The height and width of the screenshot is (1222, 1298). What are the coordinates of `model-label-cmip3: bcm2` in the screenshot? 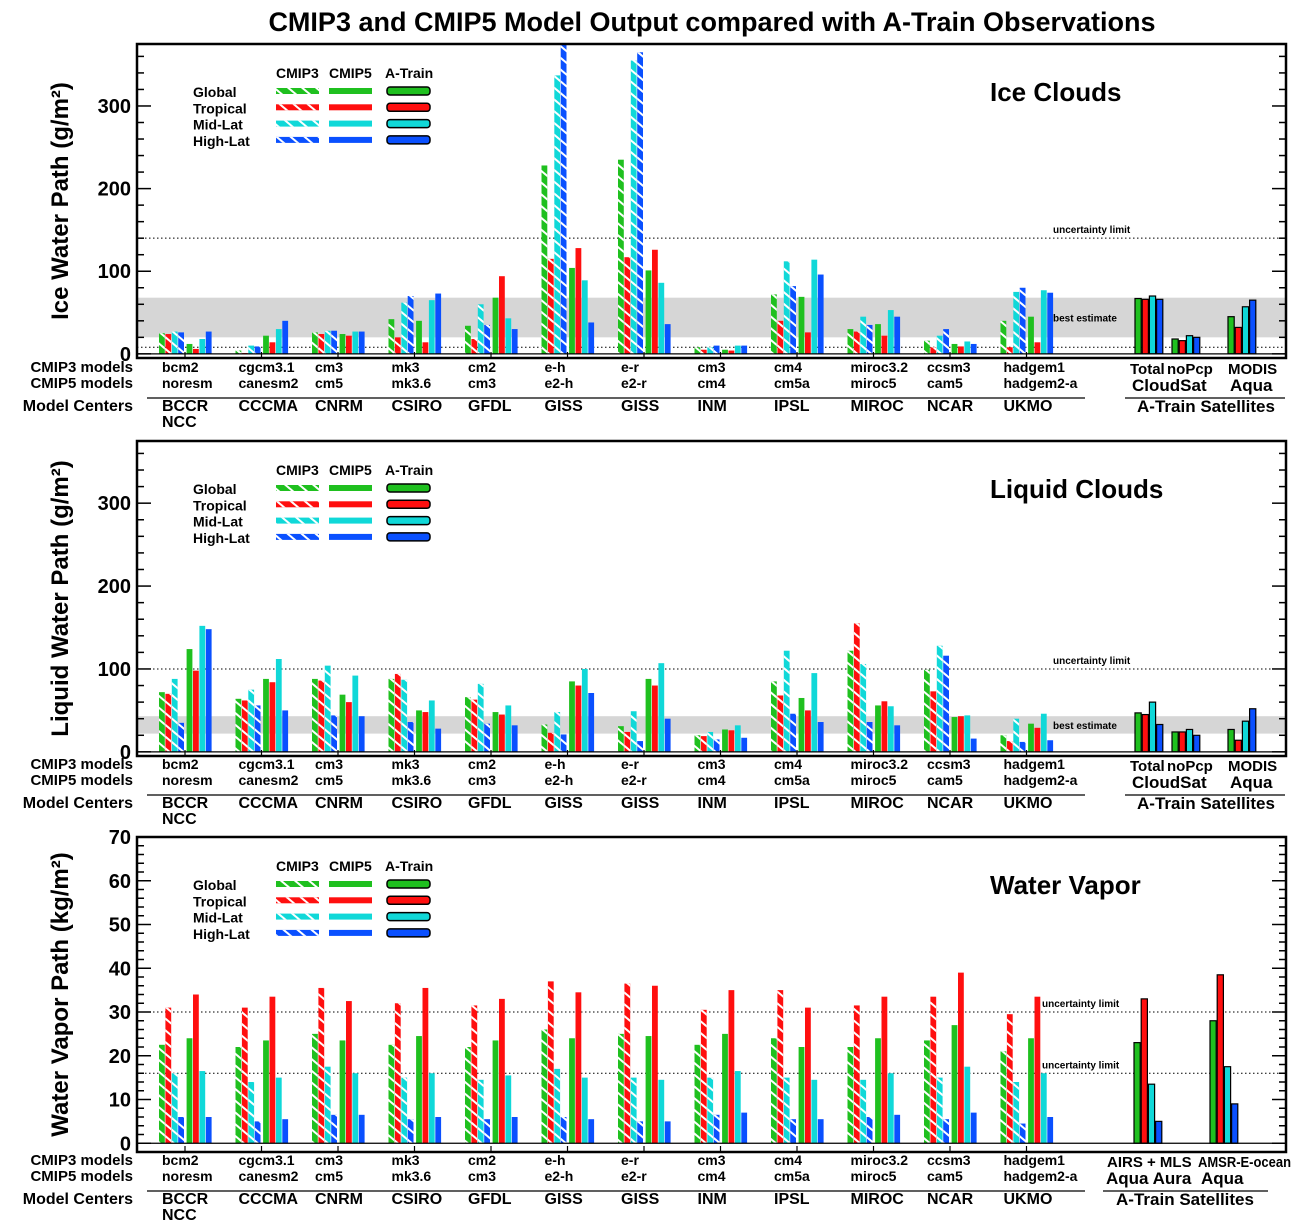 It's located at (180, 764).